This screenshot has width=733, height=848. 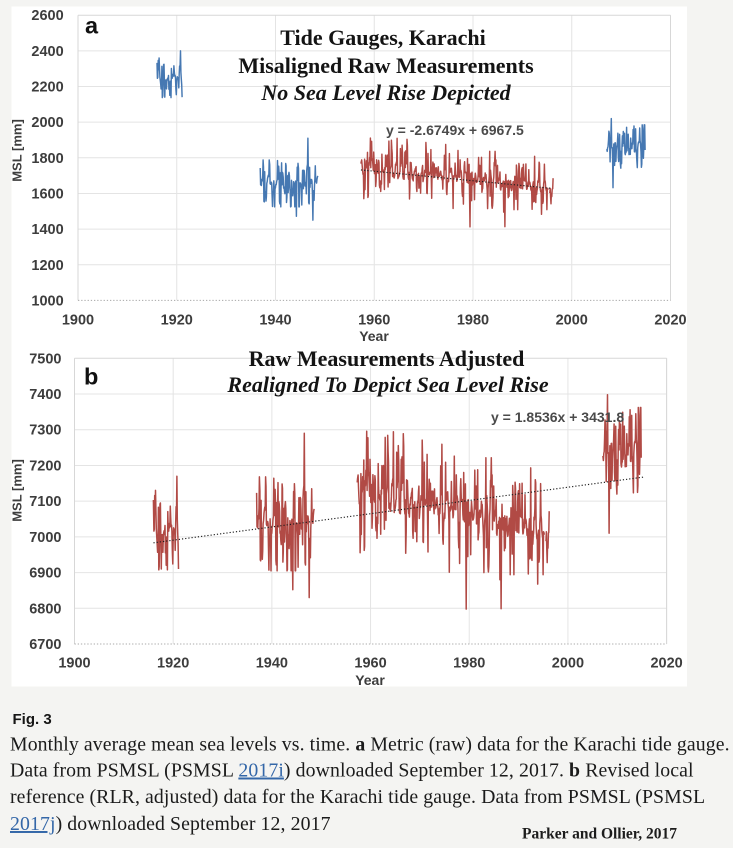 I want to click on svg-text: 7300, so click(x=45, y=431).